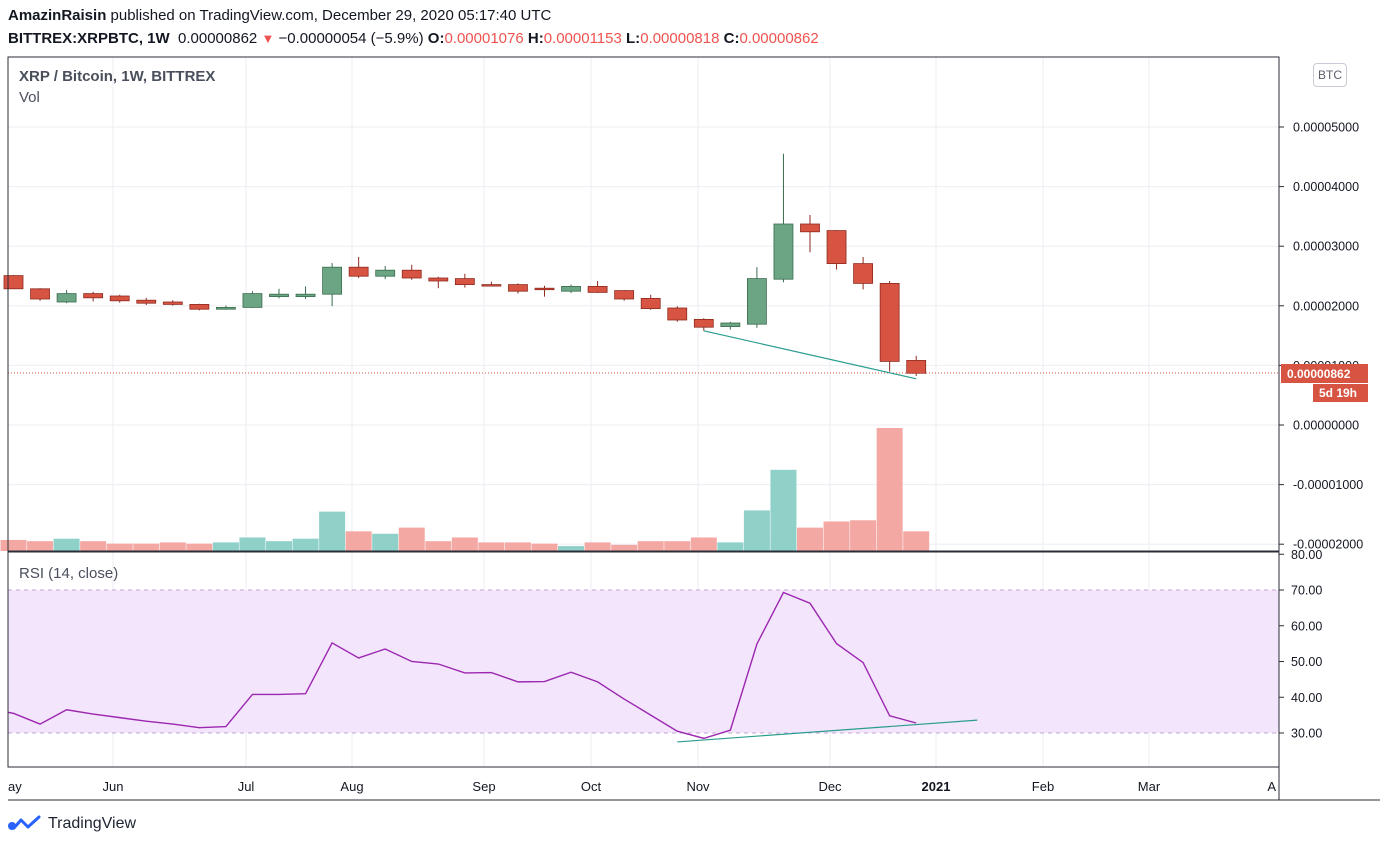  Describe the element at coordinates (462, 665) in the screenshot. I see `rsi-line` at that location.